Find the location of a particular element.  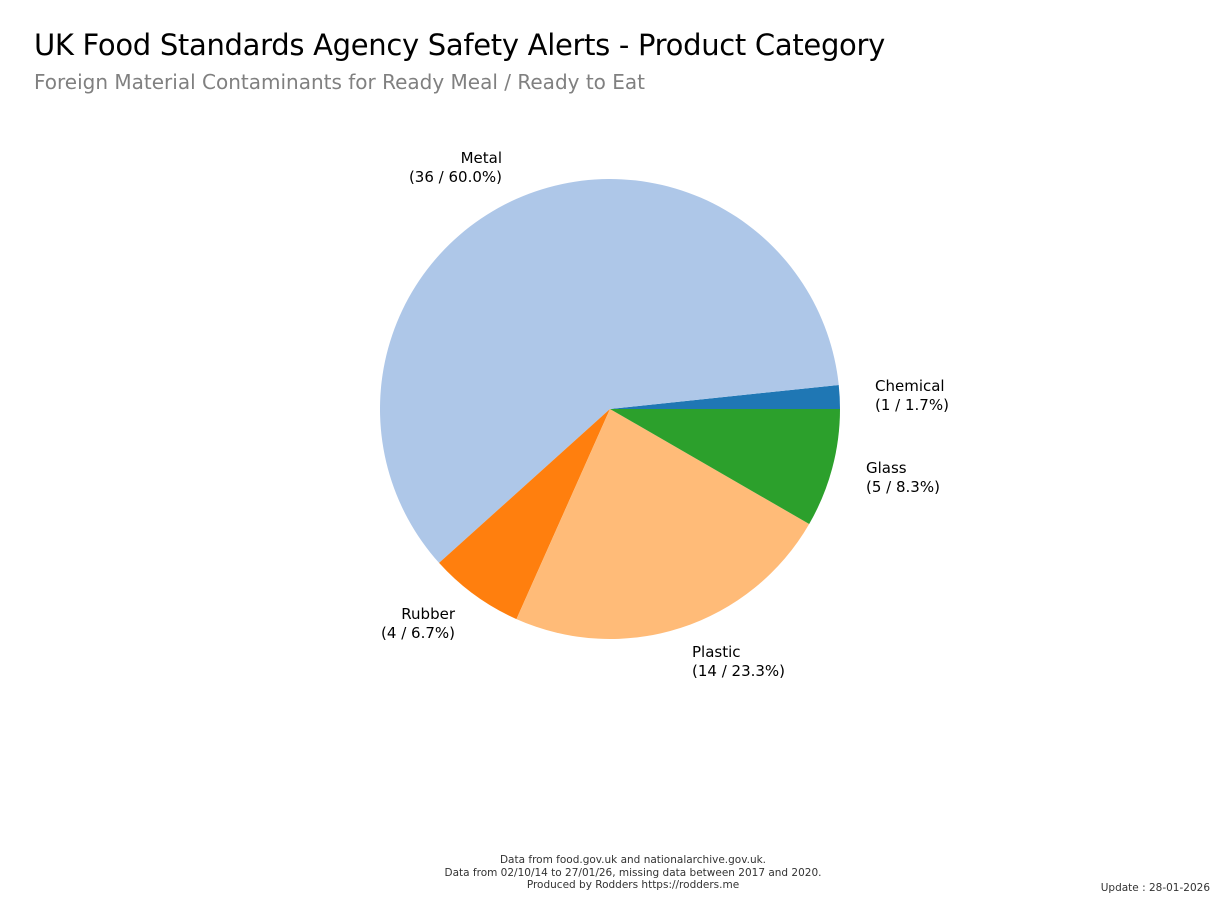

slice-label-metal: Metal (36 / 60.0%) is located at coordinates (455, 167).